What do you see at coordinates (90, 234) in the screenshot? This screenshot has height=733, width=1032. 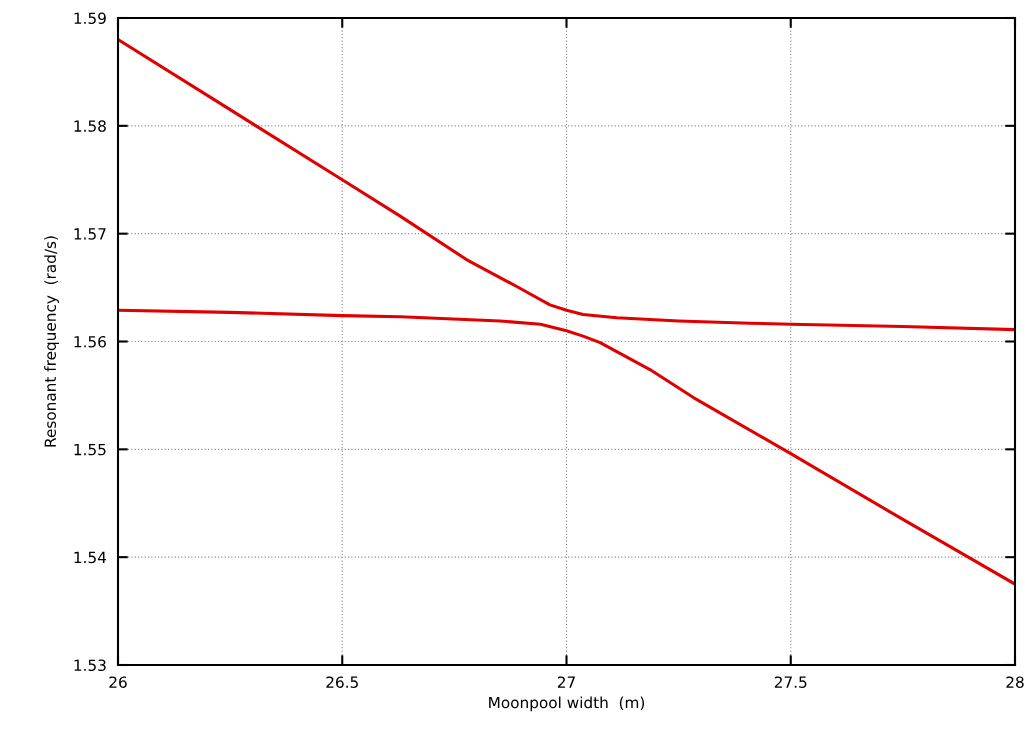 I see `y-tick-label: 1.57` at bounding box center [90, 234].